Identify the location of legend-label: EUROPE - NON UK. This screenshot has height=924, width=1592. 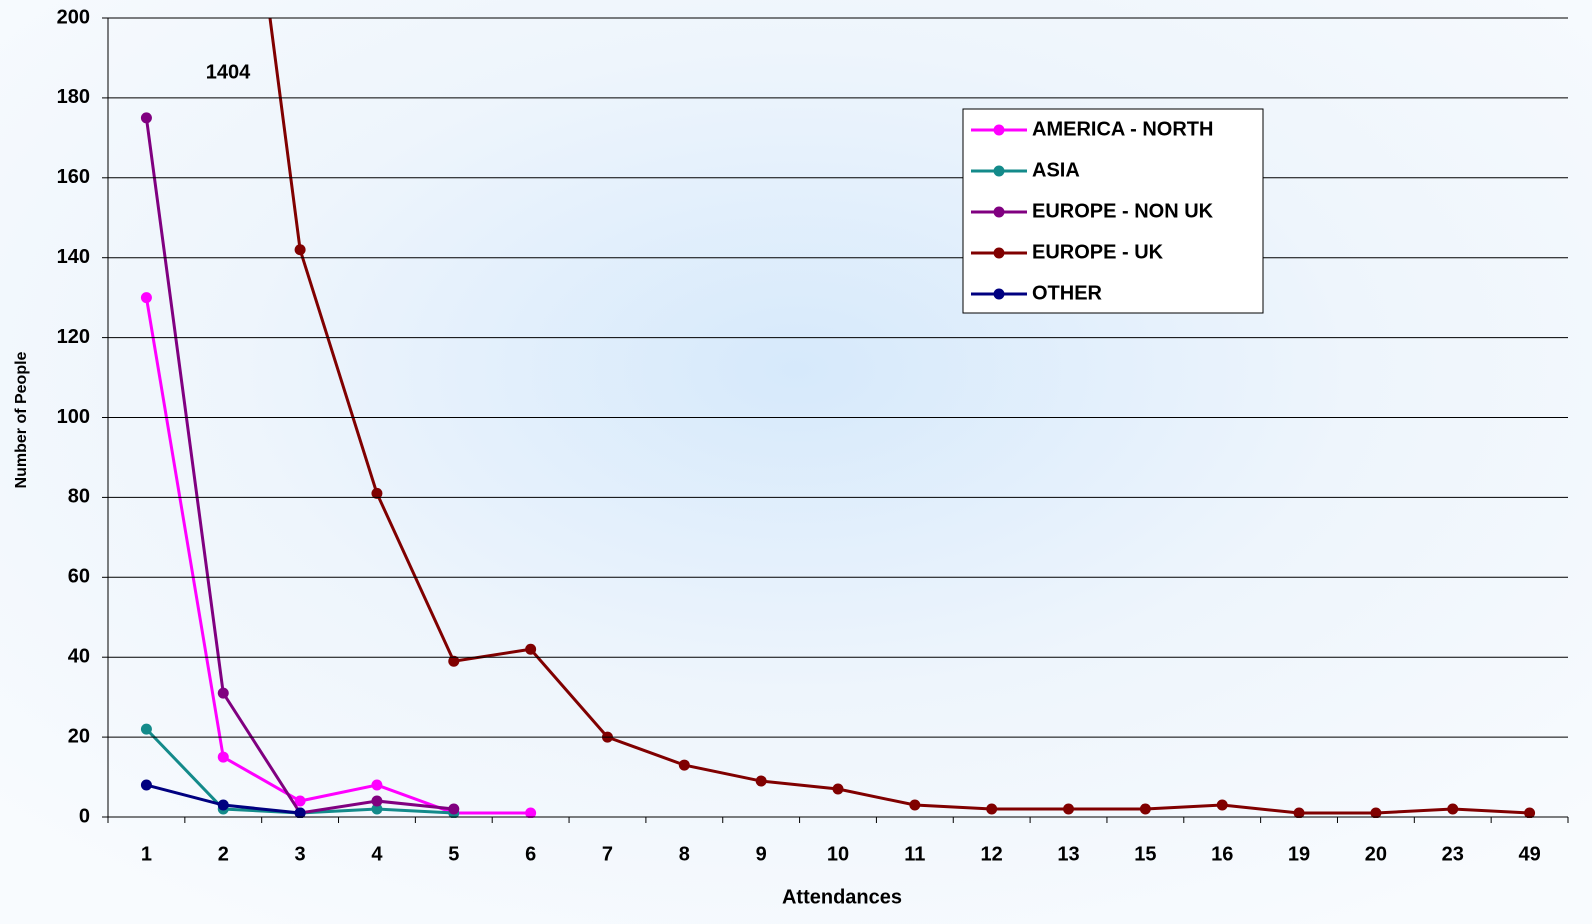
(1123, 211).